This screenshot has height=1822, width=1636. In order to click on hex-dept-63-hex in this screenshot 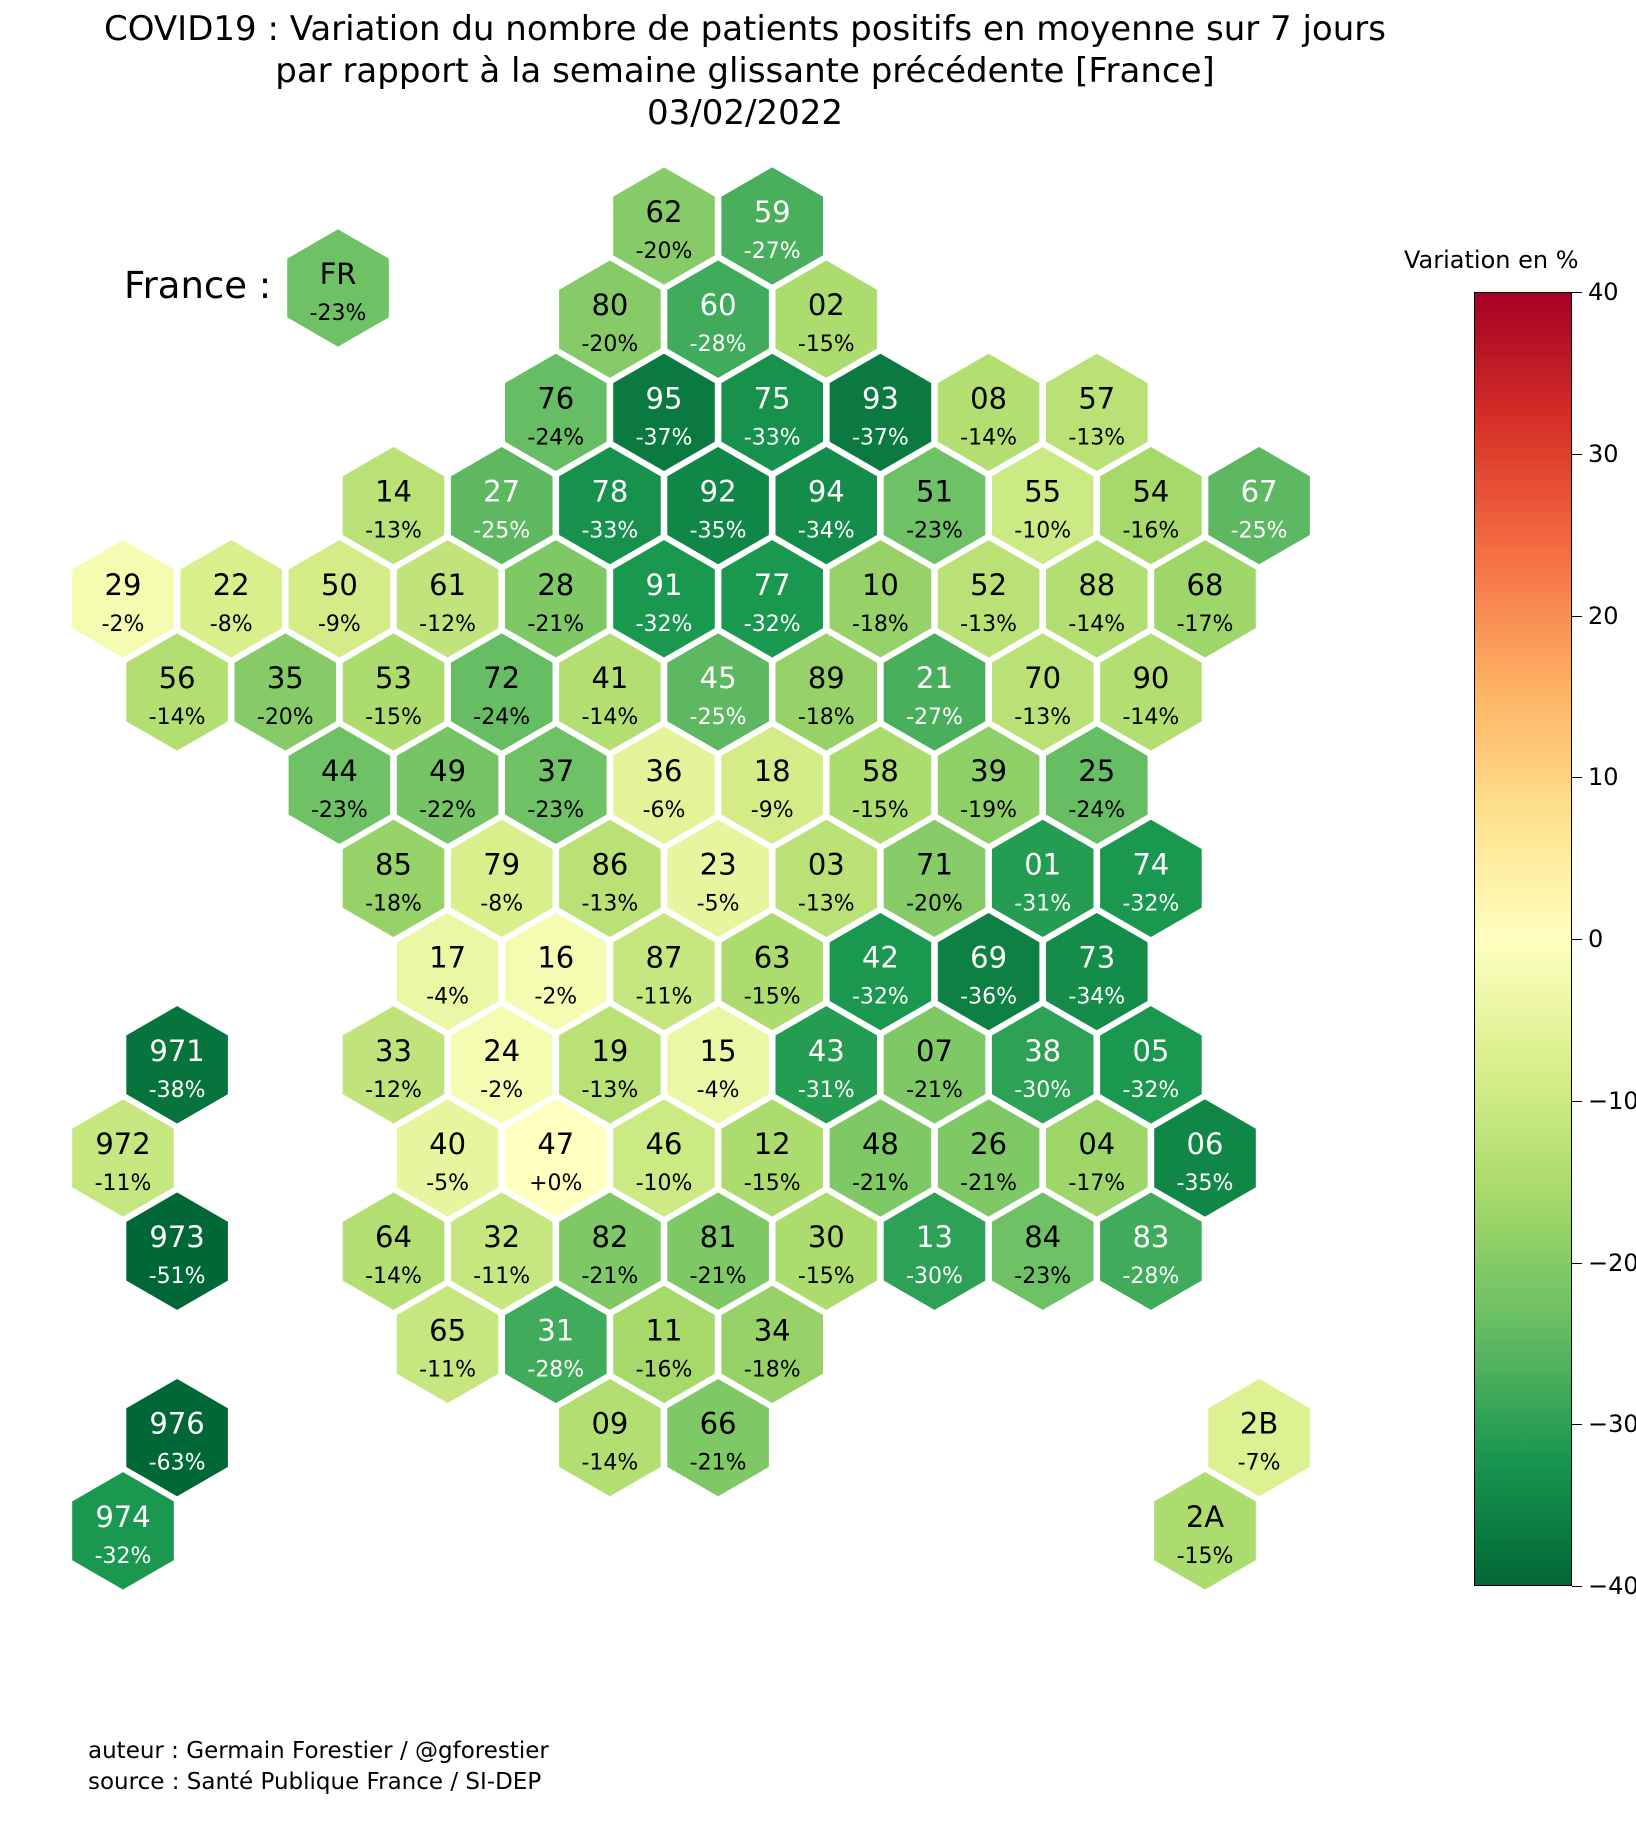, I will do `click(772, 971)`.